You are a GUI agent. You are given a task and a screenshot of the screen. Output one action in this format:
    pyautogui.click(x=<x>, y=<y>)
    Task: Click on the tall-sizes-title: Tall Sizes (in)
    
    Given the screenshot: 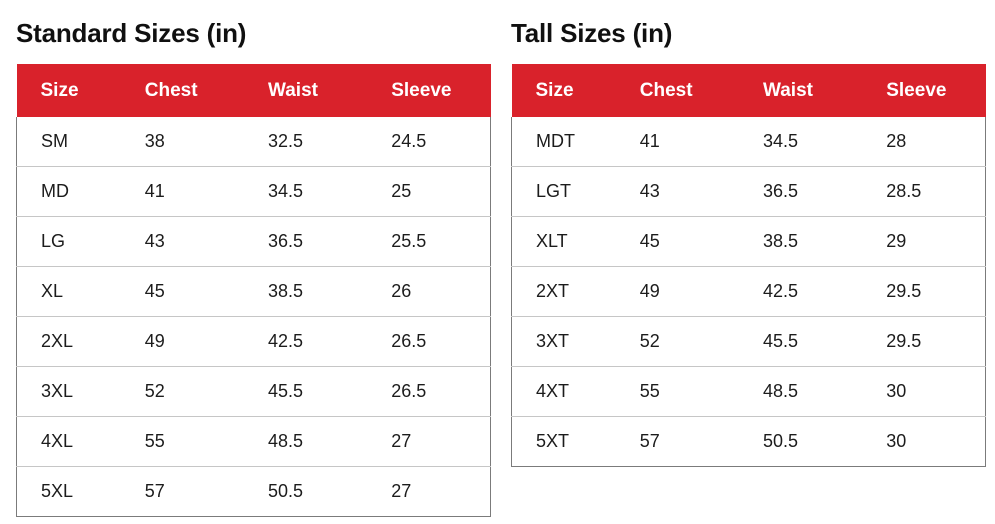 What is the action you would take?
    pyautogui.click(x=592, y=33)
    